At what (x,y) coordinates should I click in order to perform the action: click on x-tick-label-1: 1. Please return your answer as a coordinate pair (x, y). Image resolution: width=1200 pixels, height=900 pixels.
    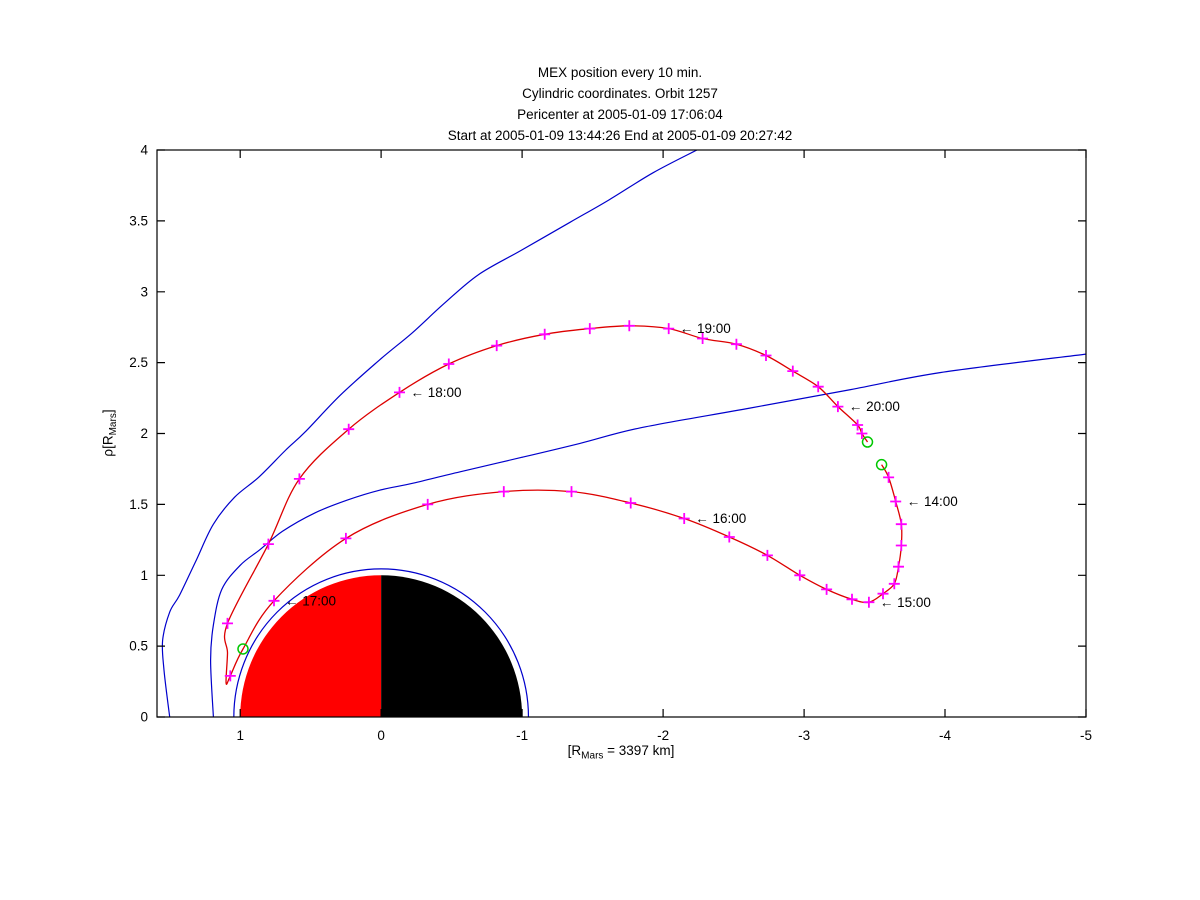
    Looking at the image, I should click on (240, 735).